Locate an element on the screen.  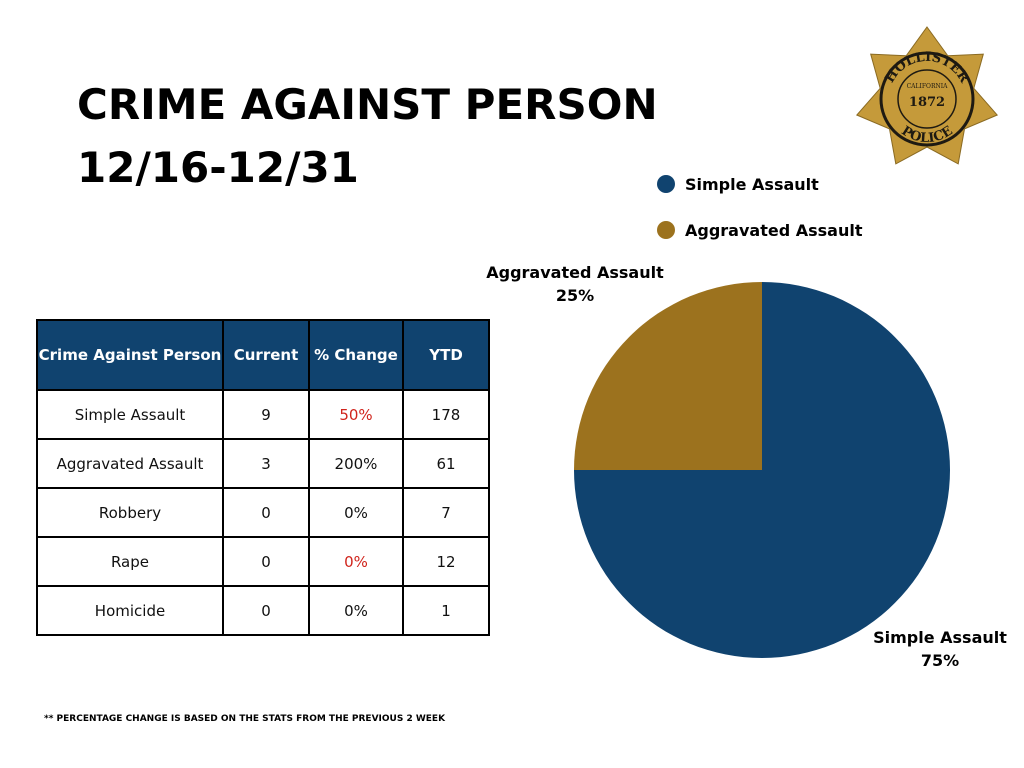
badge-state-text: CALIFORNIA is located at coordinates (927, 86).